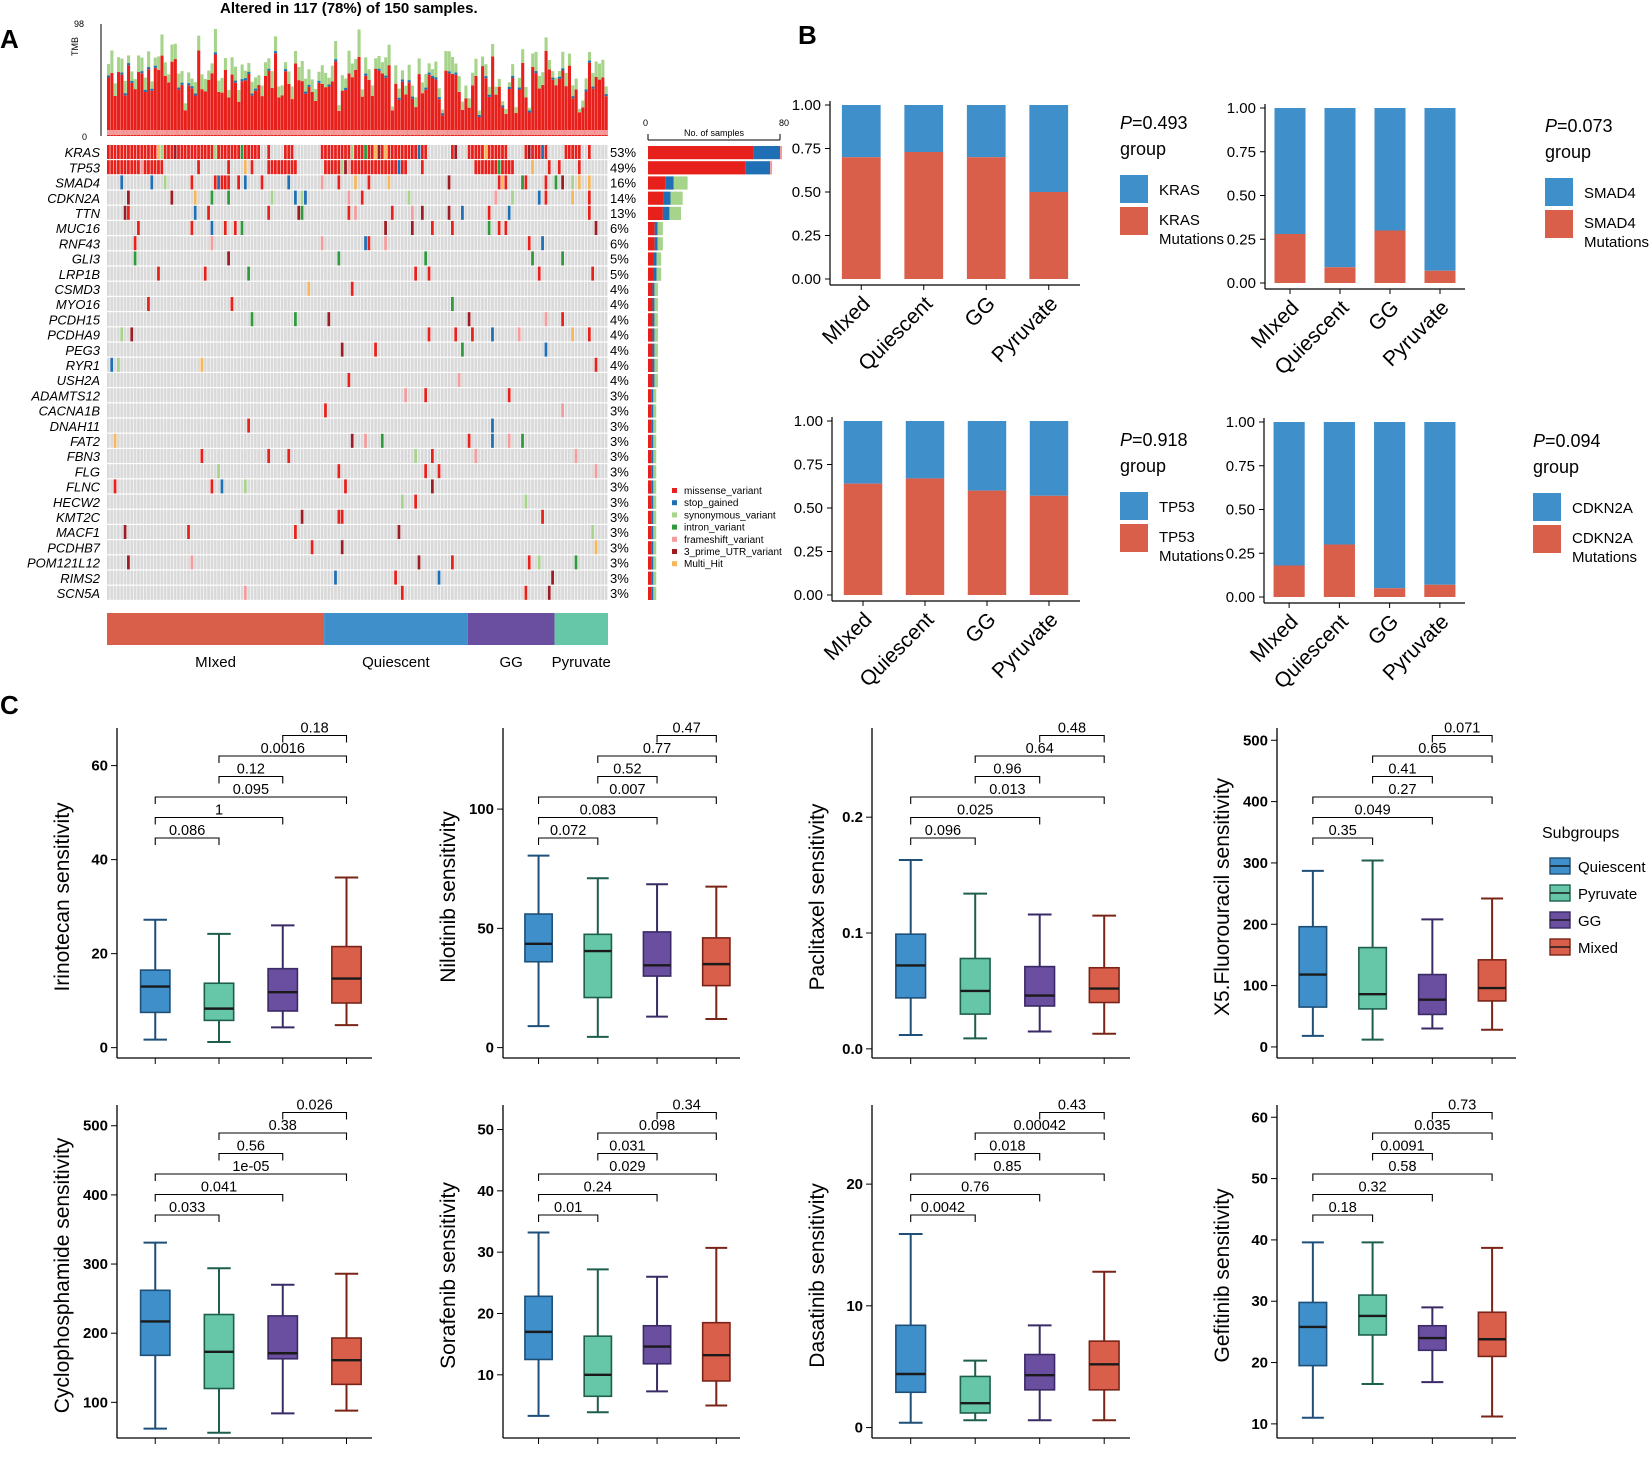  What do you see at coordinates (84, 137) in the screenshot?
I see `tmb-axis-min: 0` at bounding box center [84, 137].